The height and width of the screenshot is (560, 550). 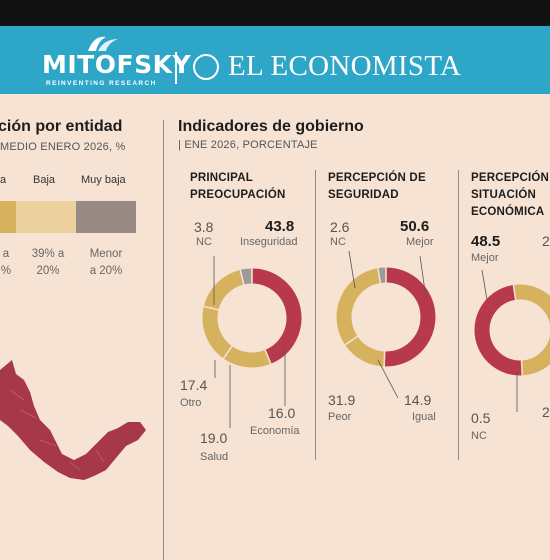 I want to click on chart2-slice-peor, so click(x=361, y=308).